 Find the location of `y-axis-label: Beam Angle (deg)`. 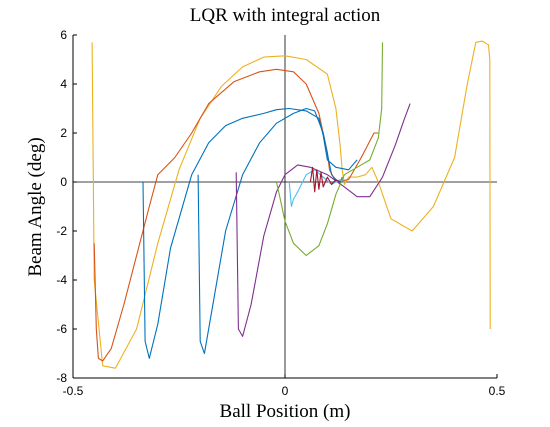

y-axis-label: Beam Angle (deg) is located at coordinates (35, 206).